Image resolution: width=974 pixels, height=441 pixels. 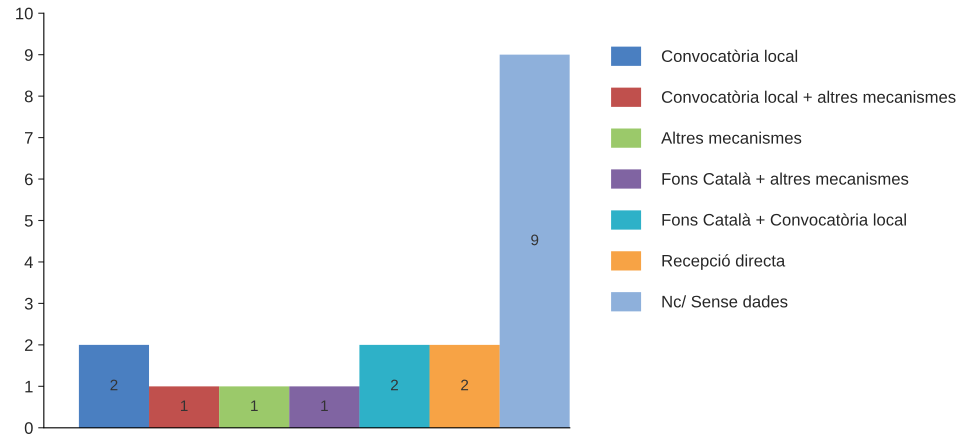 What do you see at coordinates (28, 179) in the screenshot?
I see `y-tick-label: 6` at bounding box center [28, 179].